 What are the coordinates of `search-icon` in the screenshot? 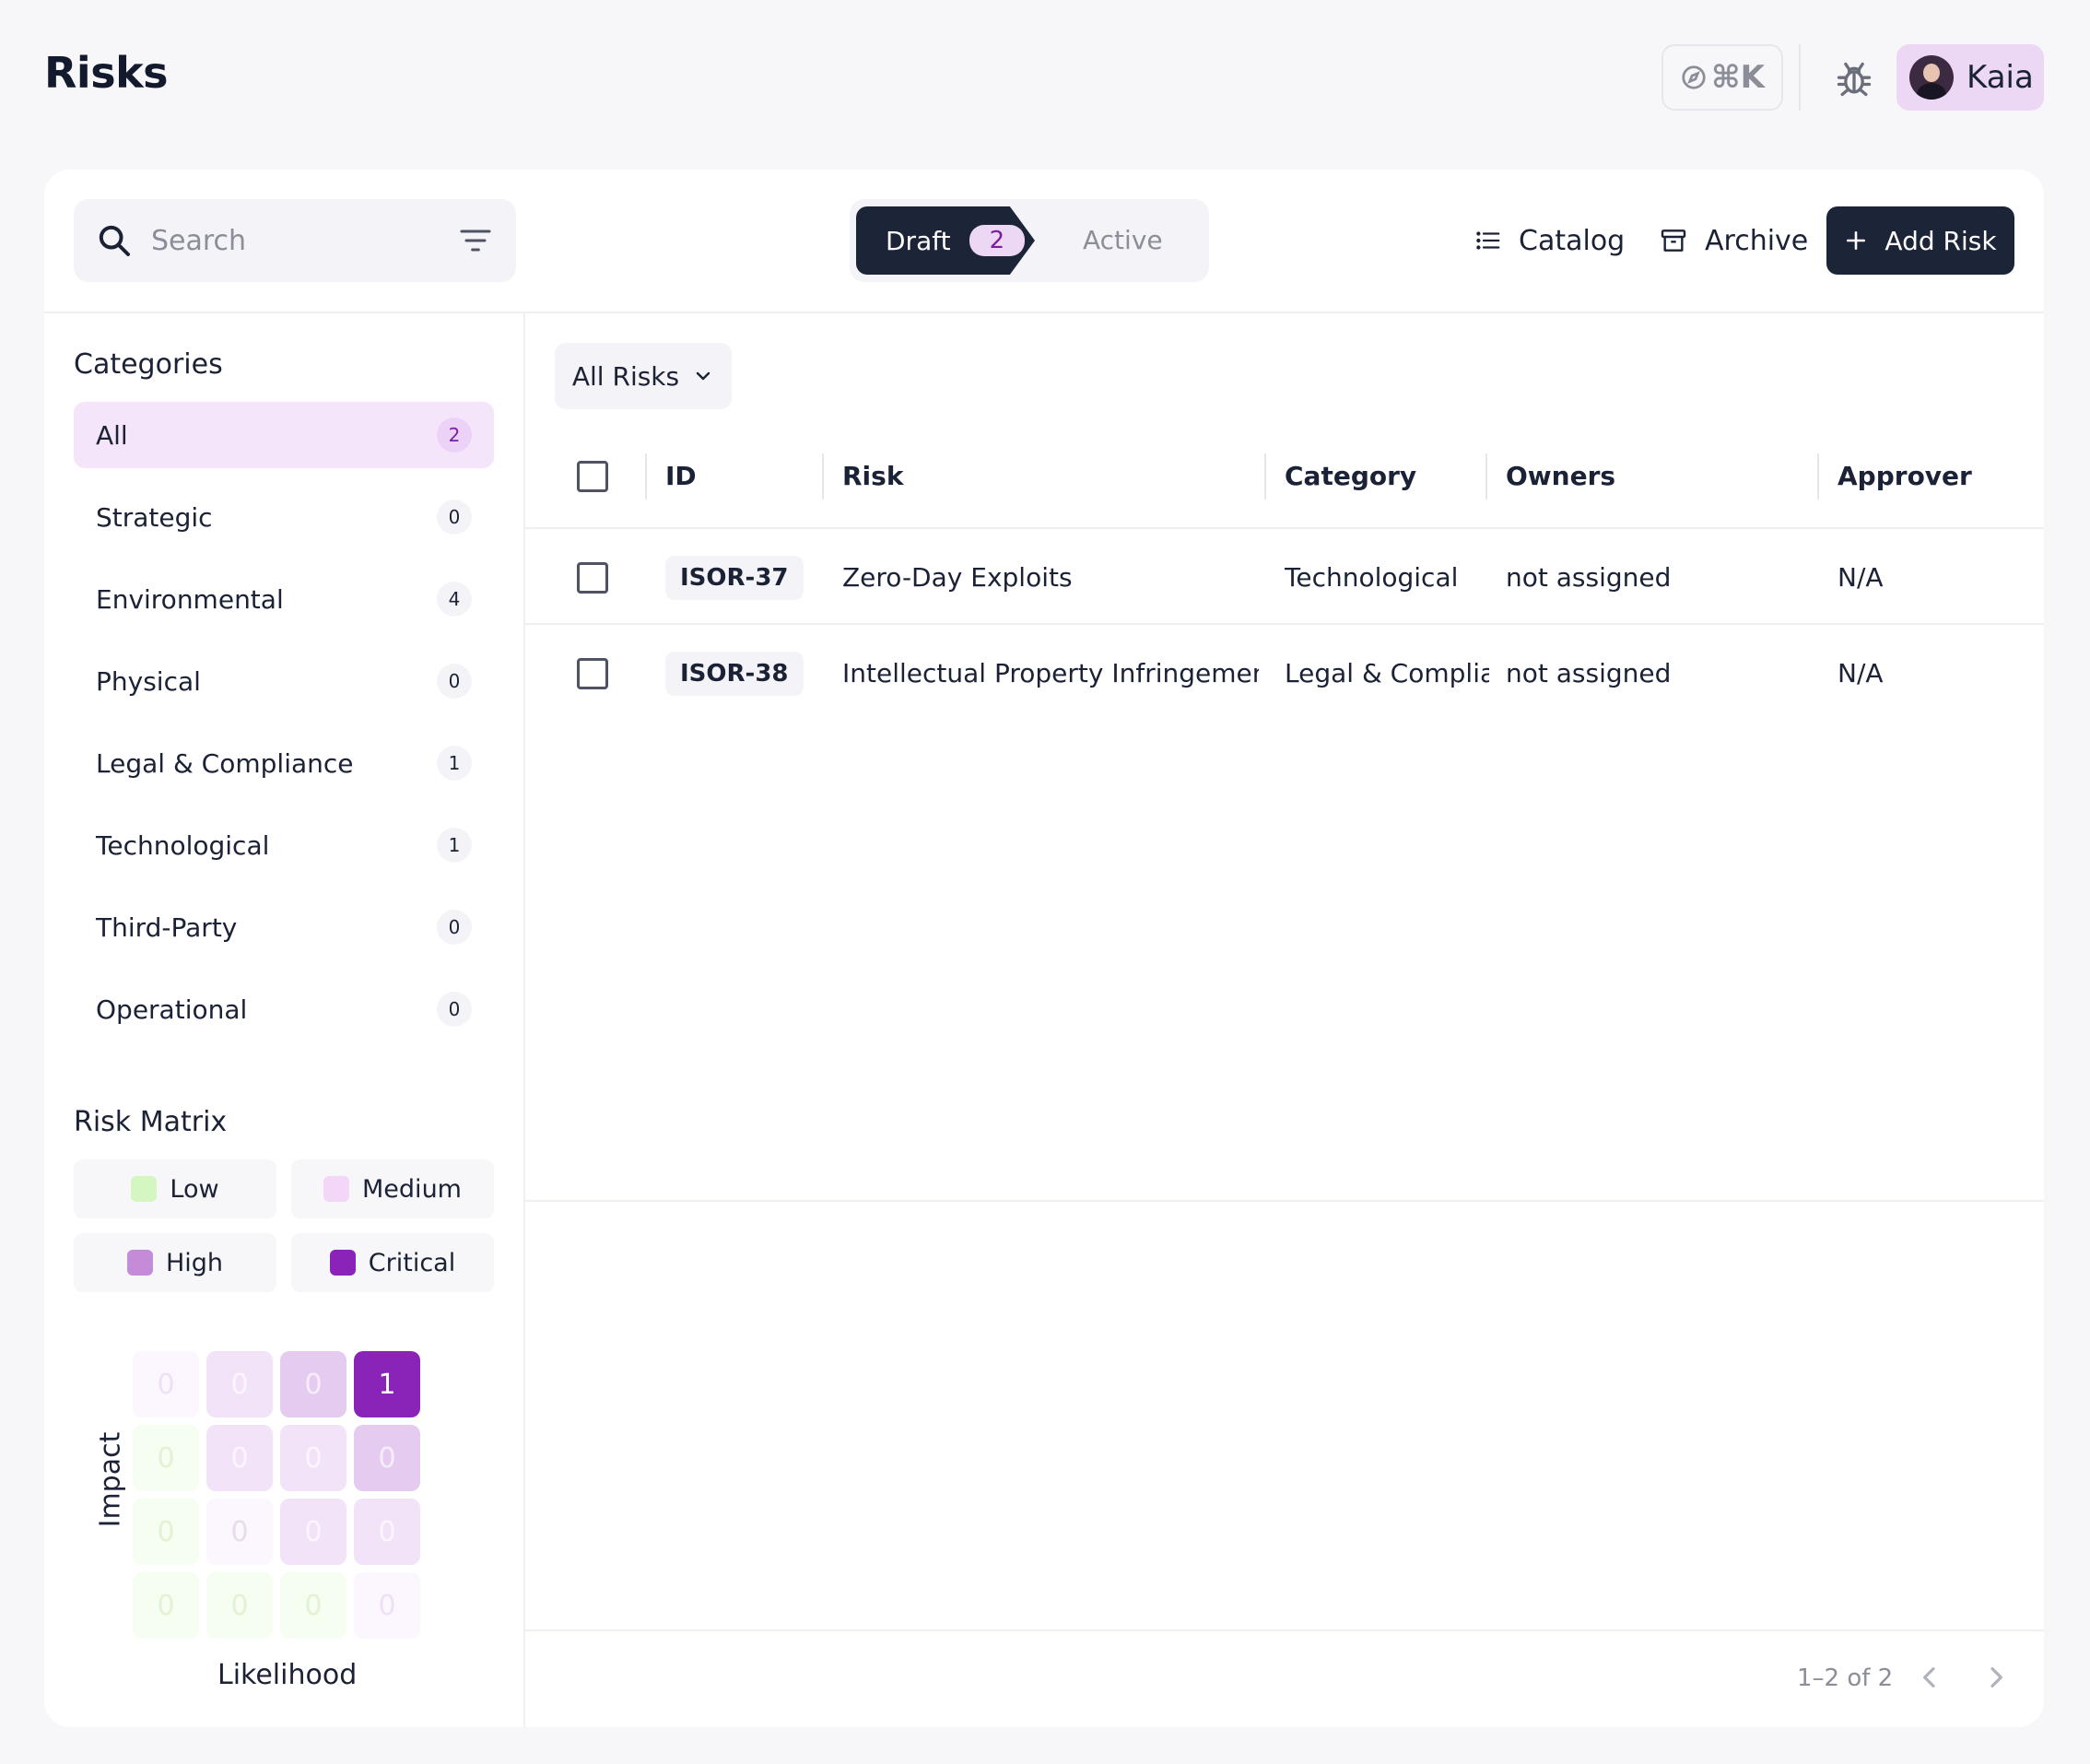 It's located at (114, 241).